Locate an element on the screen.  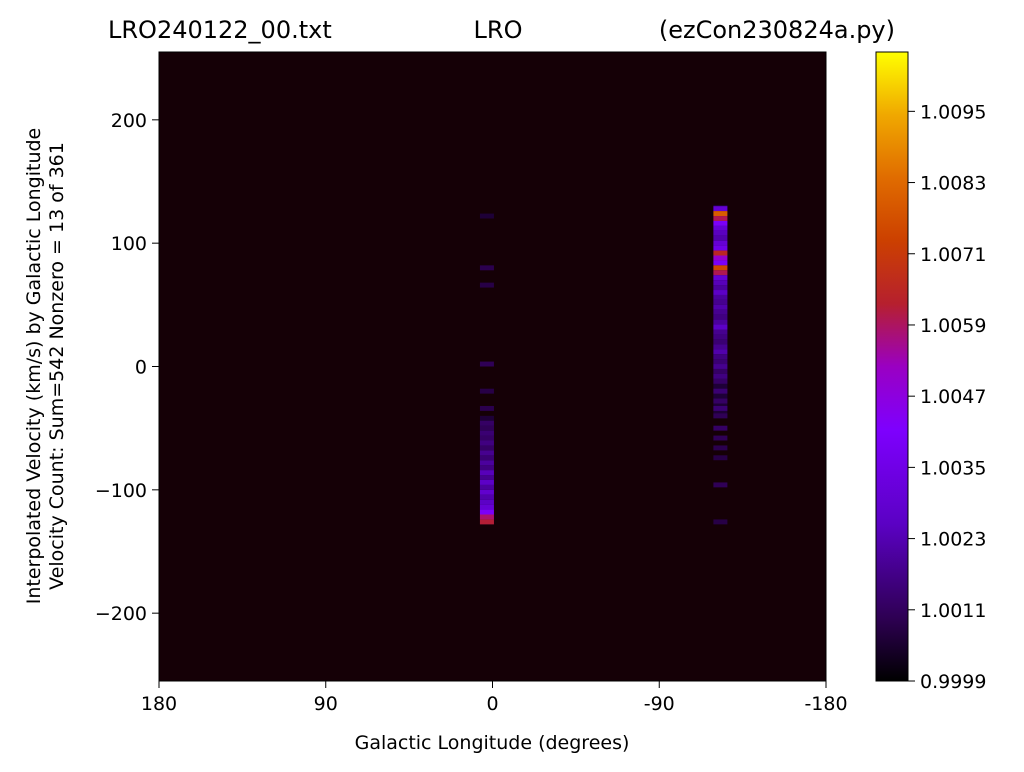
x-axis-label: Galactic Longitude (degrees) is located at coordinates (492, 743).